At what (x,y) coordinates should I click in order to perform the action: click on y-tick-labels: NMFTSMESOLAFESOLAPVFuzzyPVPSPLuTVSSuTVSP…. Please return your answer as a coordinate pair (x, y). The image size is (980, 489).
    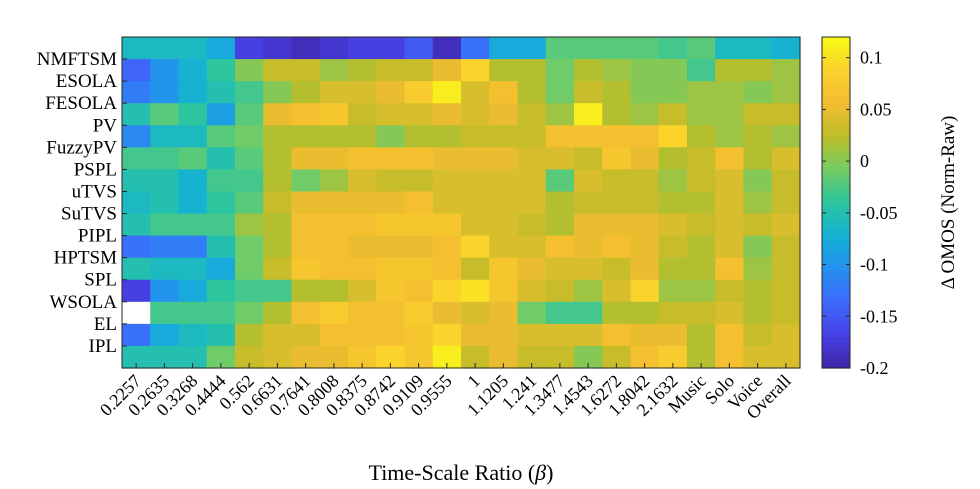
    Looking at the image, I should click on (82, 203).